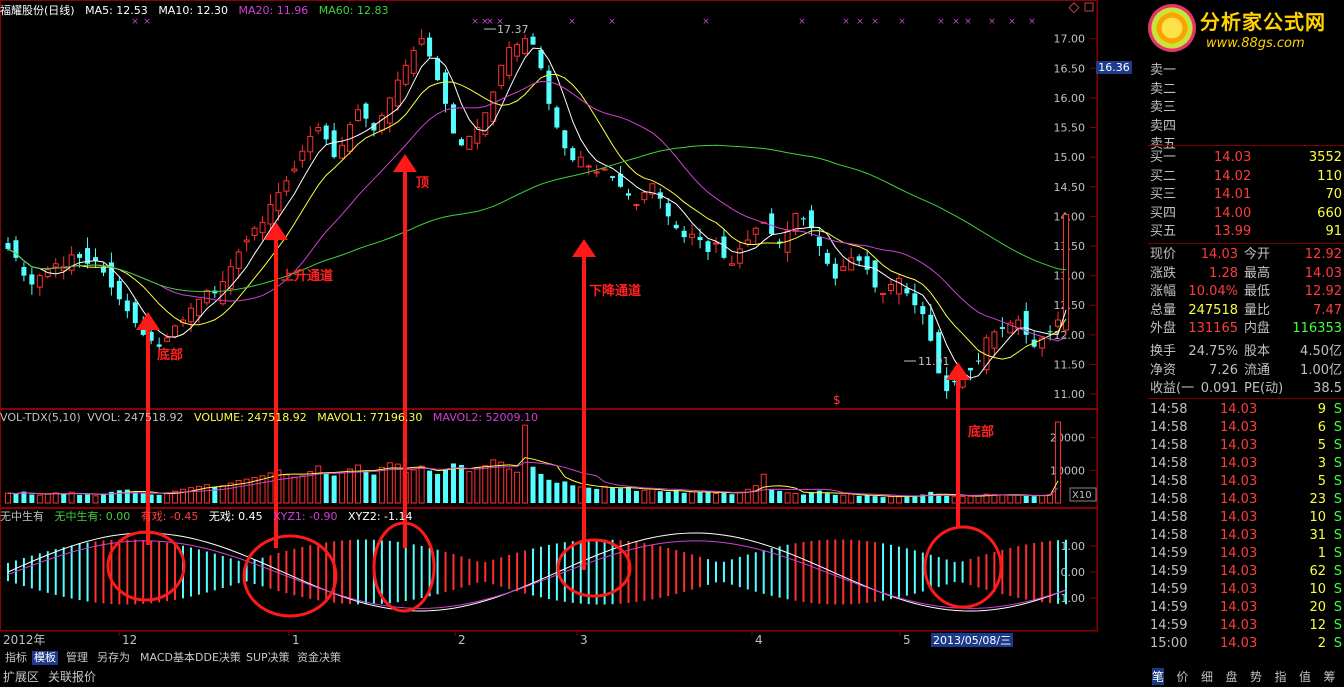  I want to click on tick-time: 14:59, so click(1169, 607).